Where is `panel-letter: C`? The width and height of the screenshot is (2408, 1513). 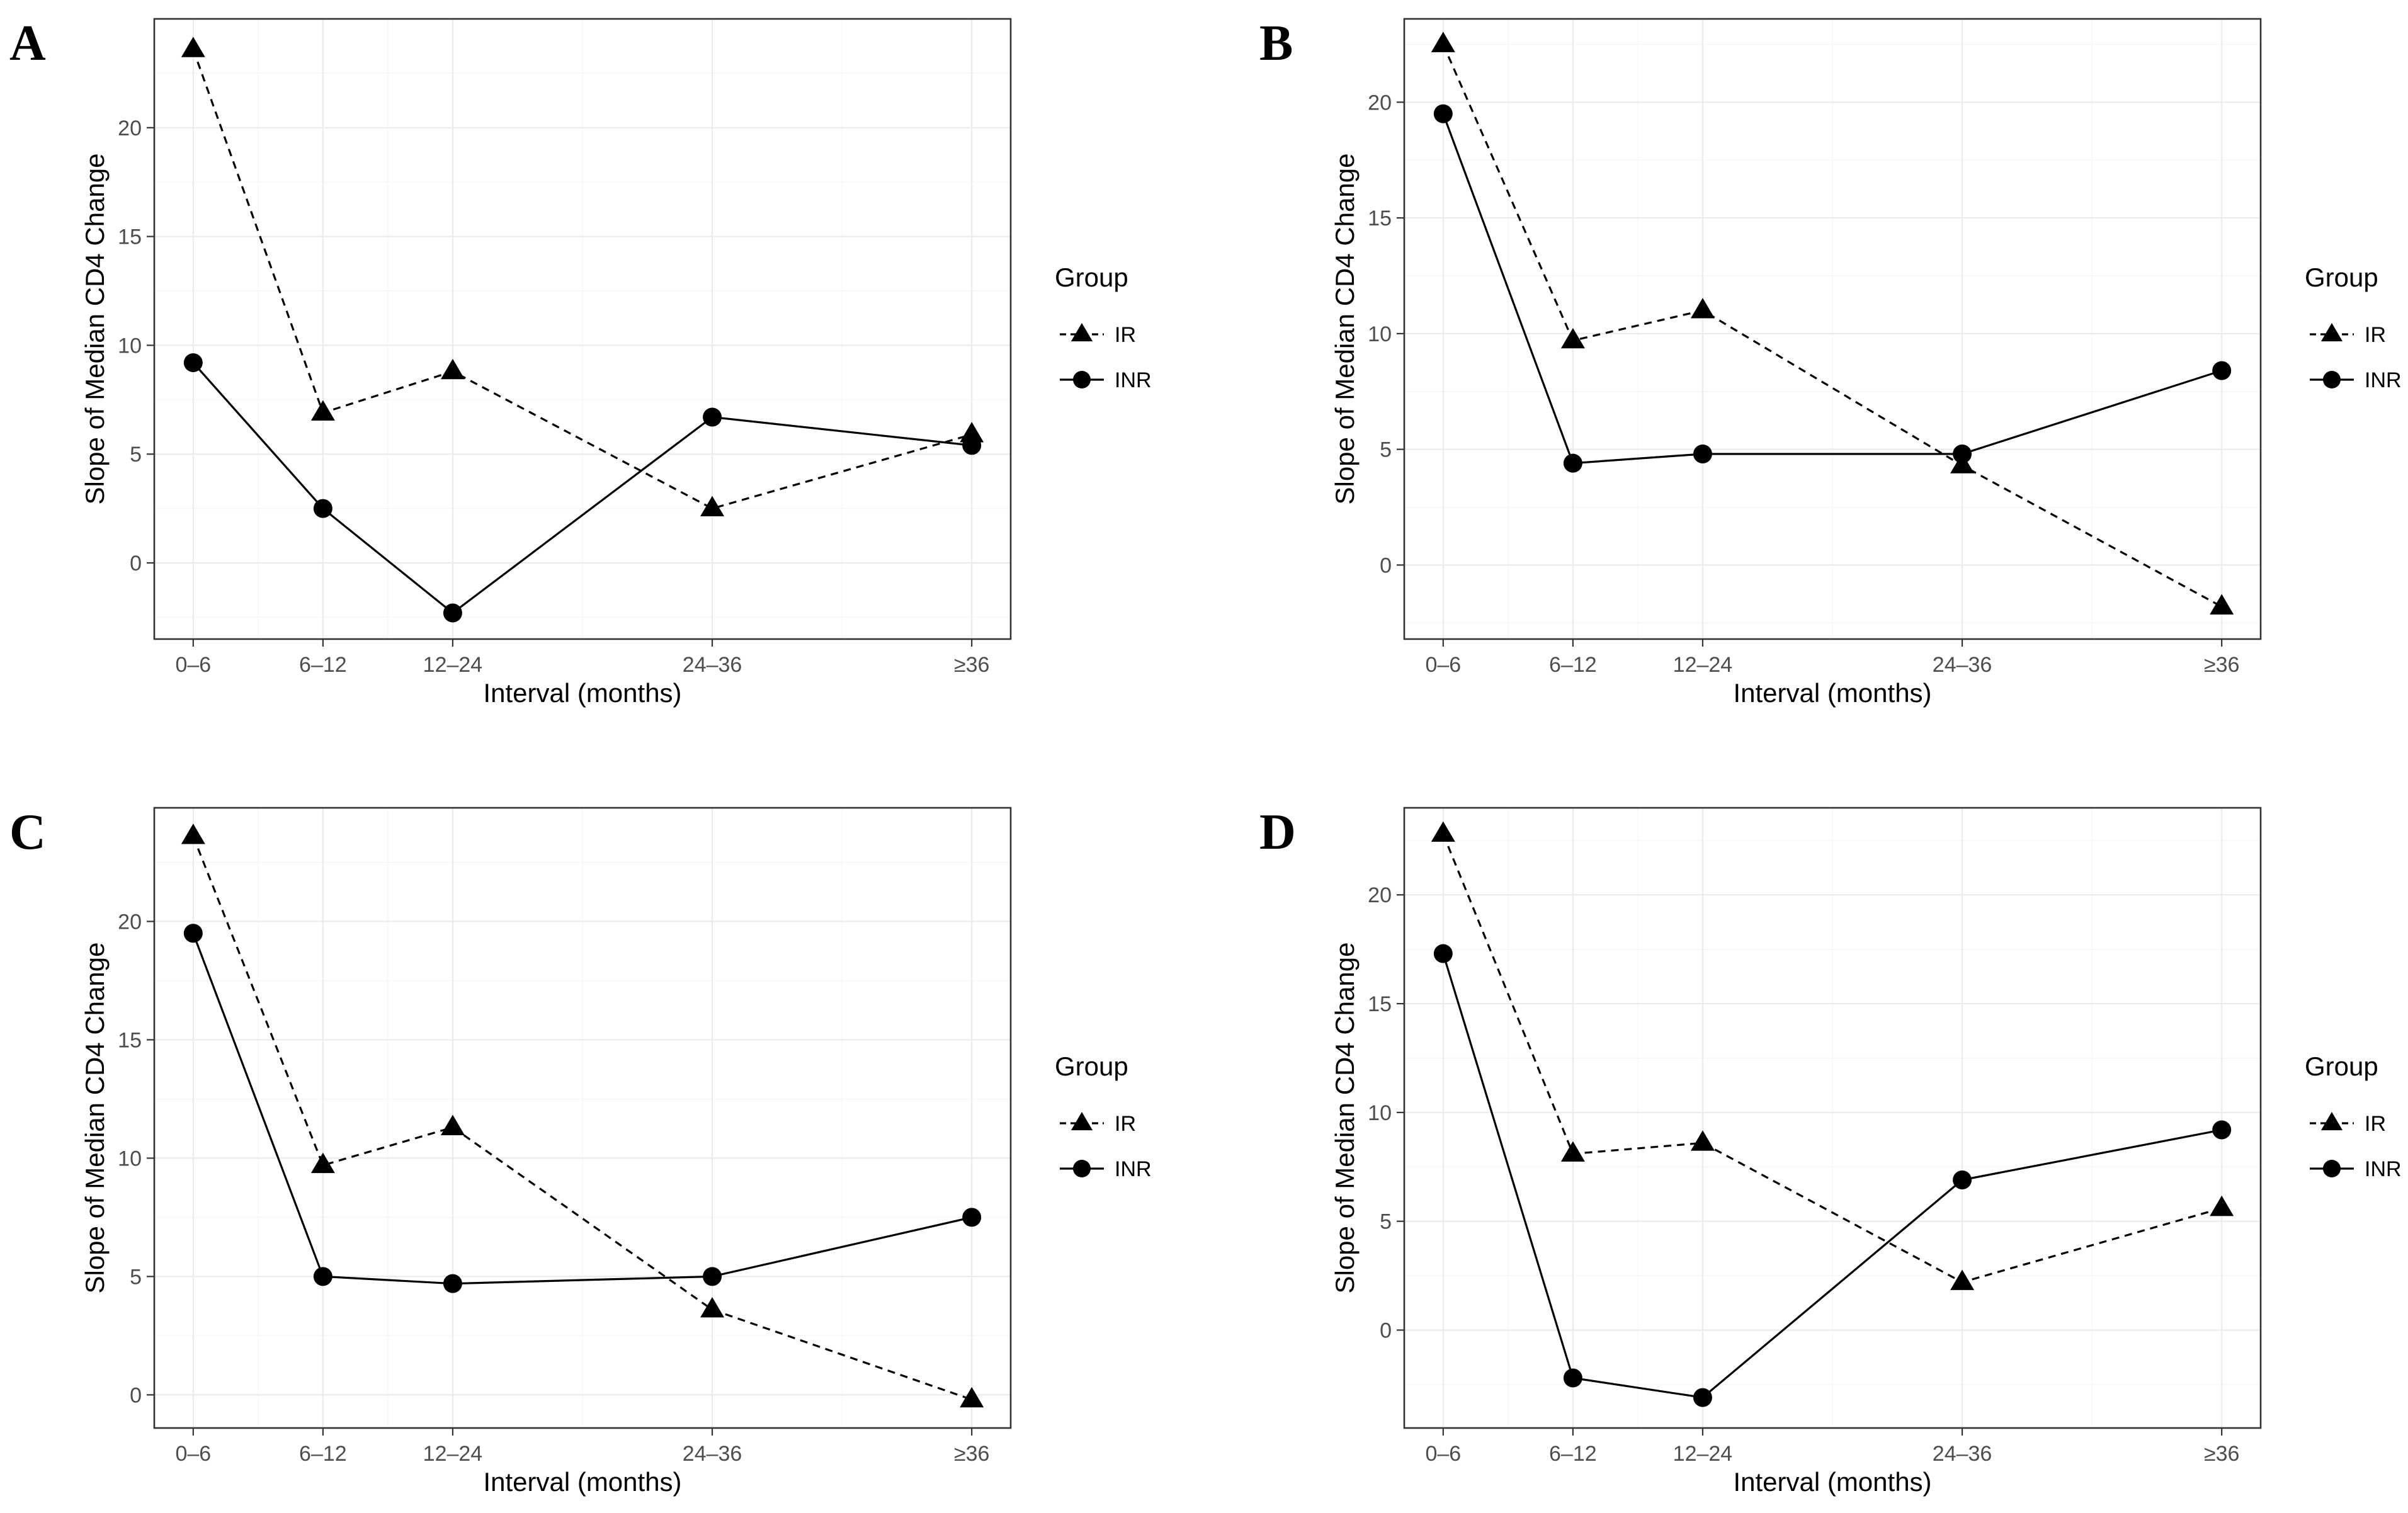
panel-letter: C is located at coordinates (27, 832).